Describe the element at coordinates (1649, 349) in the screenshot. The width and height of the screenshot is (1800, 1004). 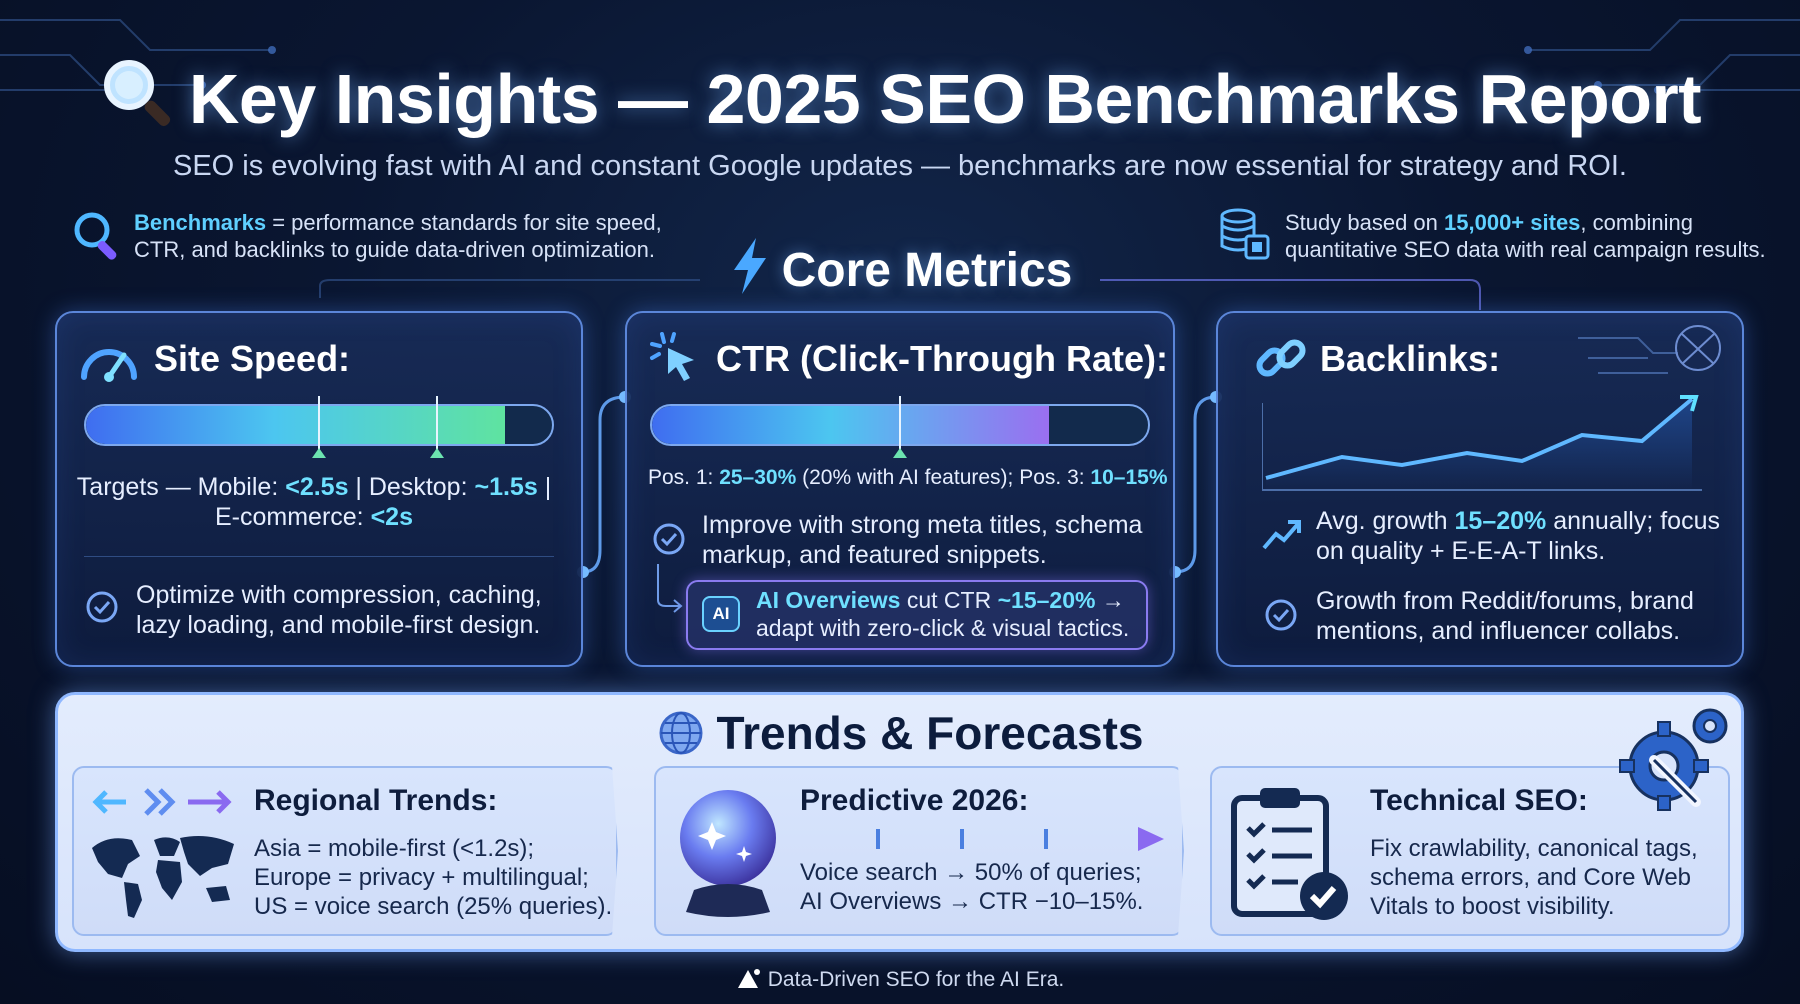
I see `network-globe-icon` at that location.